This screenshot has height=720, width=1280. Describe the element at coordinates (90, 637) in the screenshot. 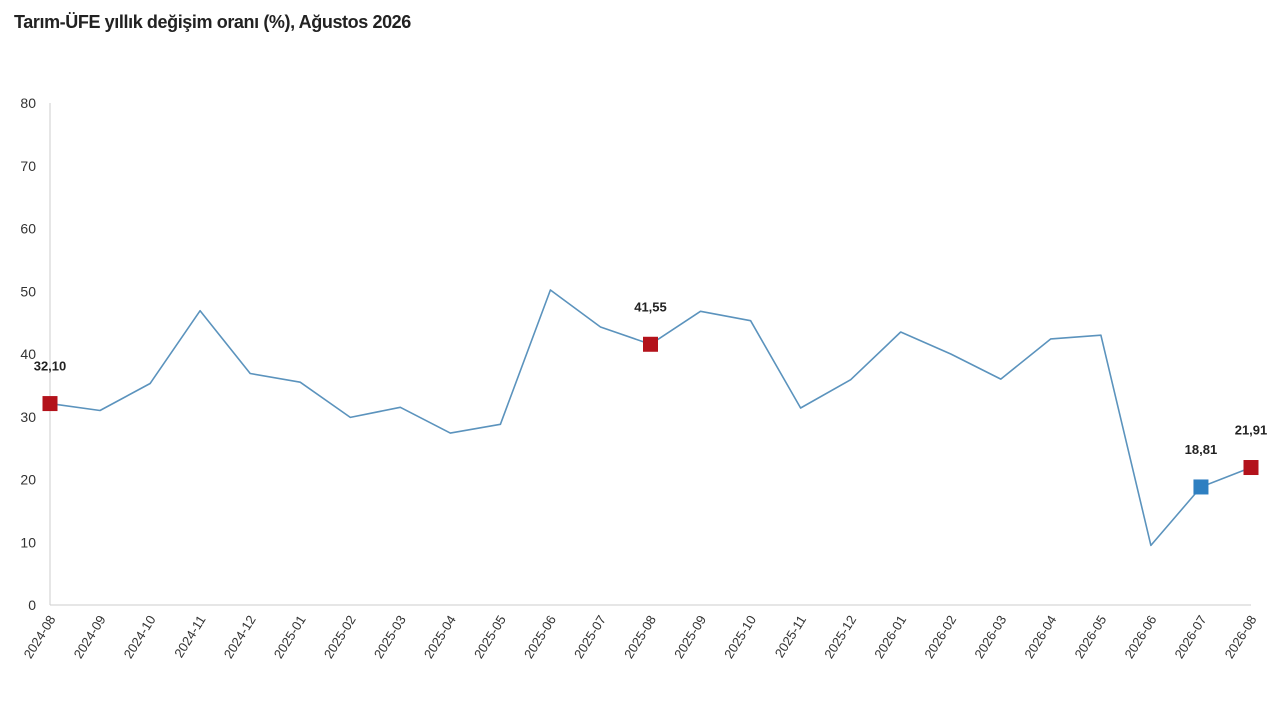

I see `x-tick-label: 2024-09` at that location.